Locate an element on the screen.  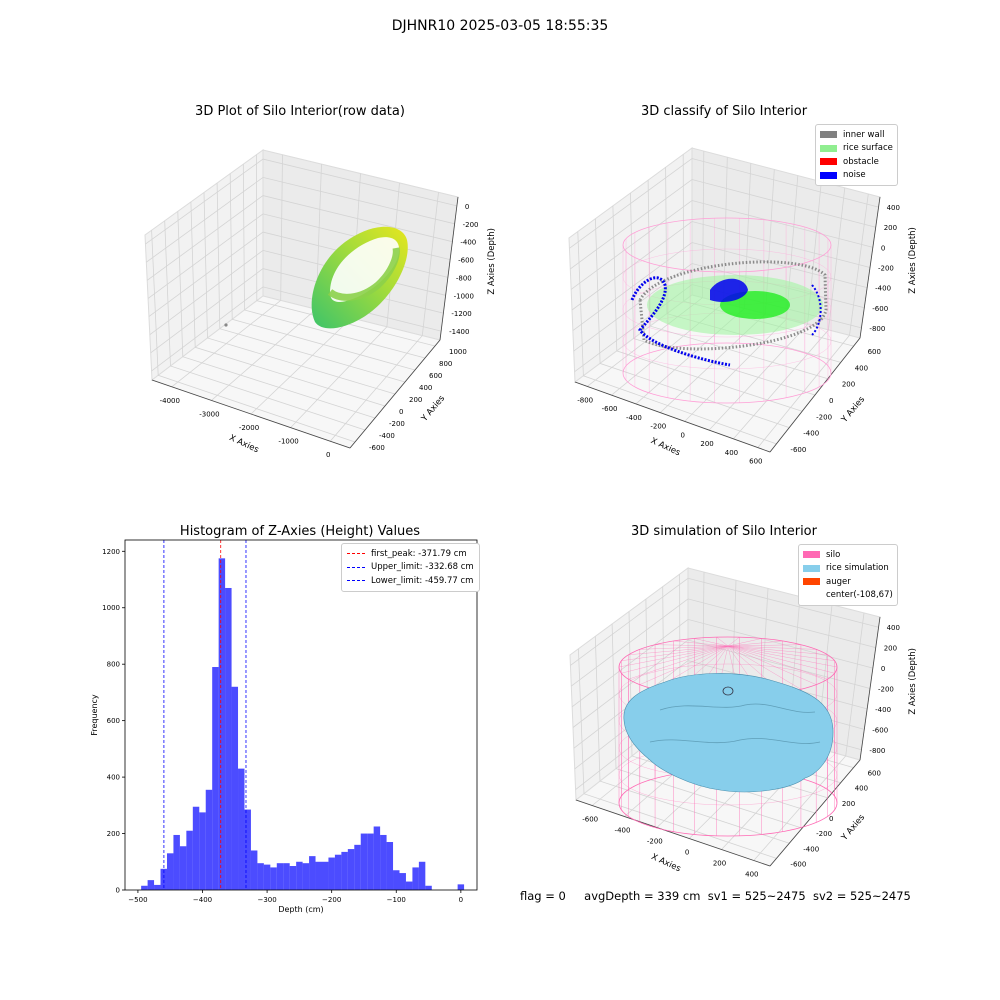
cls-xgrid is located at coordinates (813, 320).